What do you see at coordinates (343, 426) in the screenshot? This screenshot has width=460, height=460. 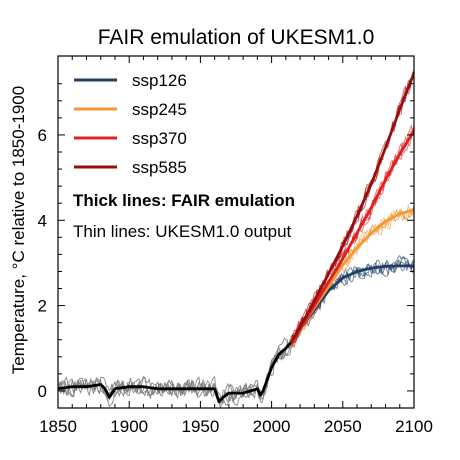 I see `x-tick-label: 2050` at bounding box center [343, 426].